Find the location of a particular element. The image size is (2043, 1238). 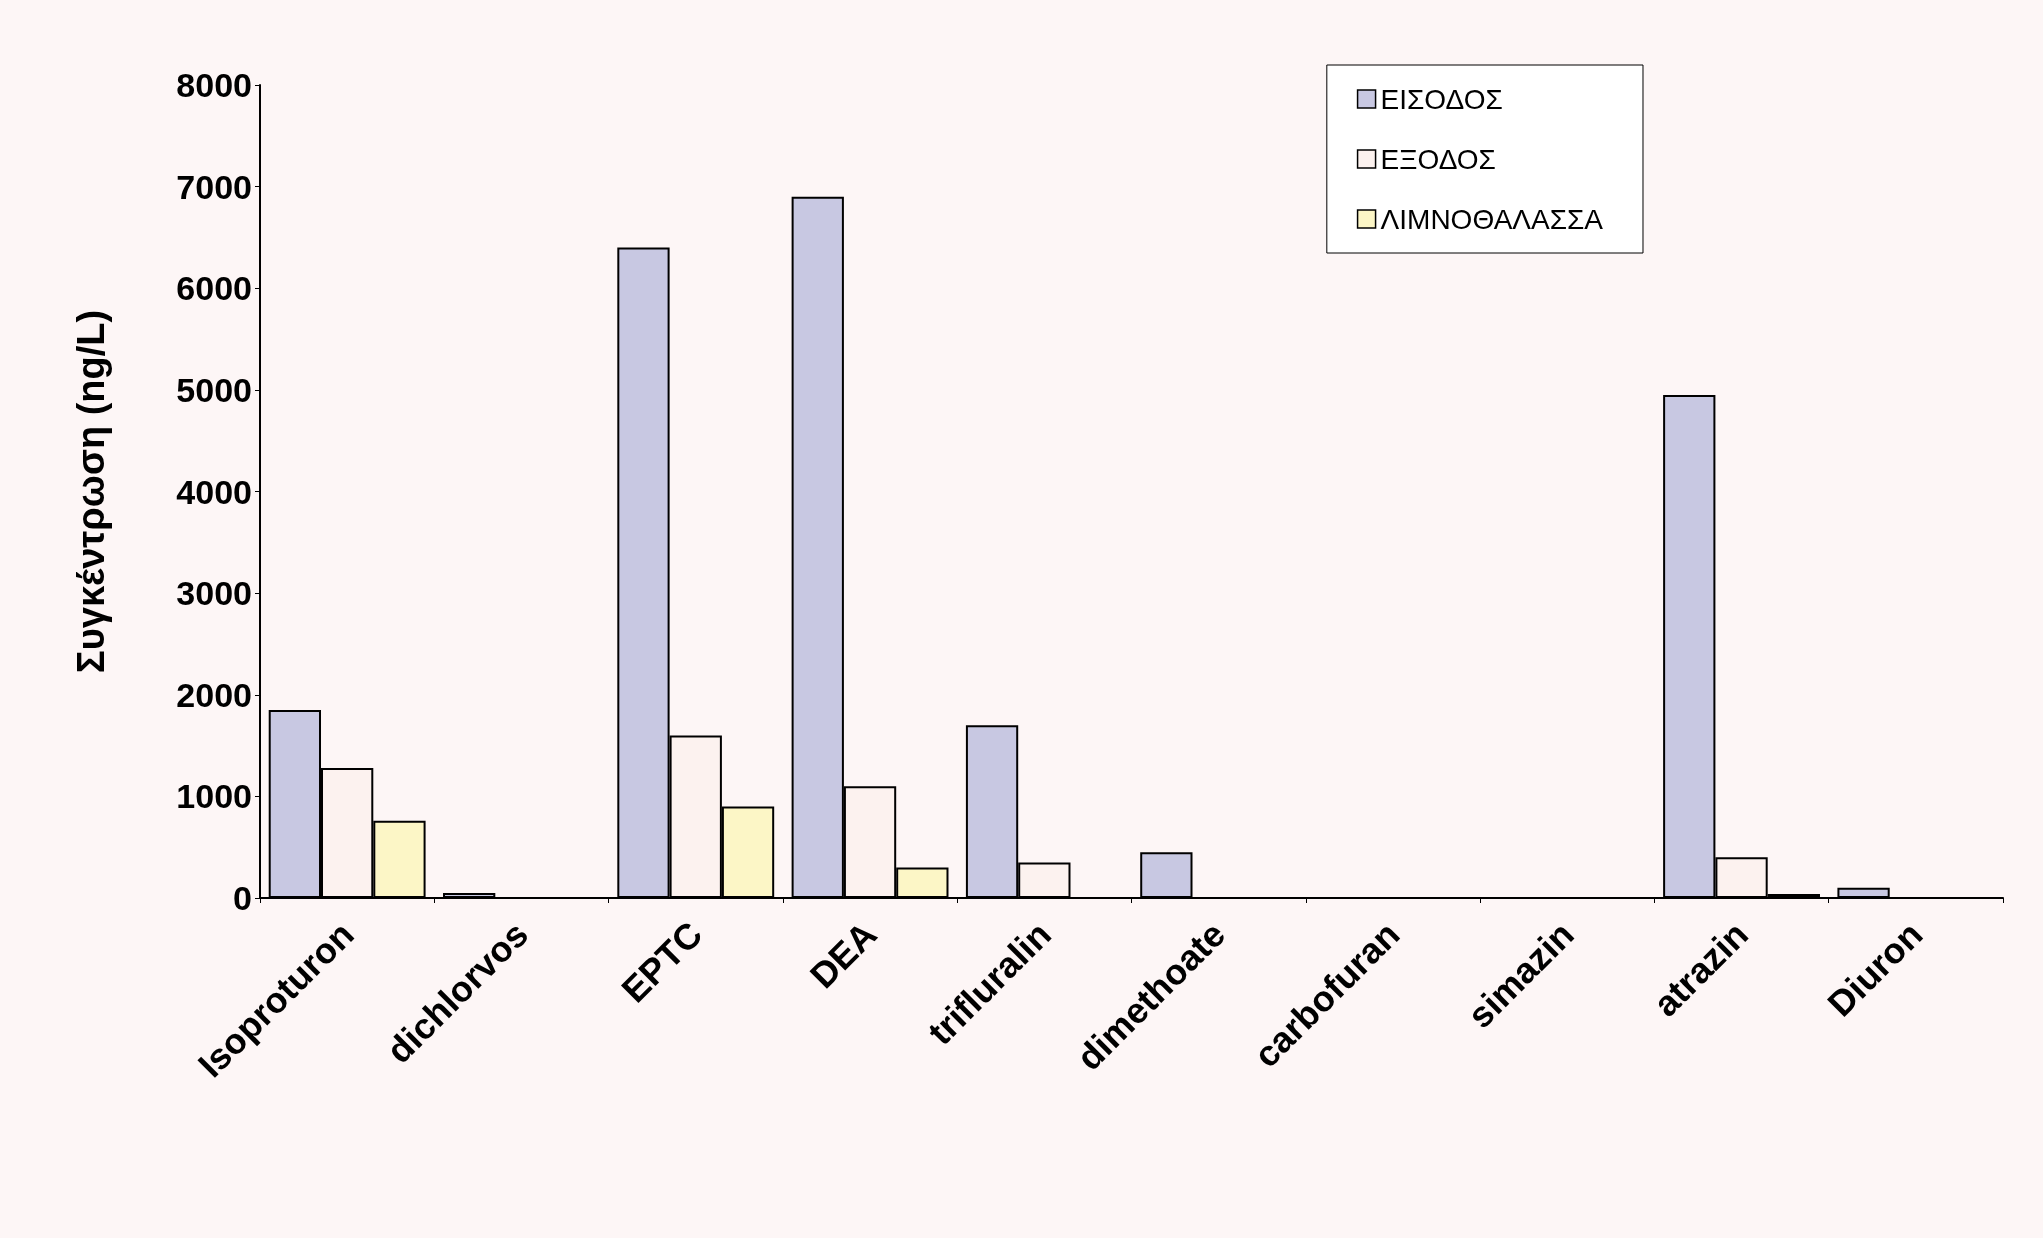

y-tick-label: 5000 is located at coordinates (214, 389).